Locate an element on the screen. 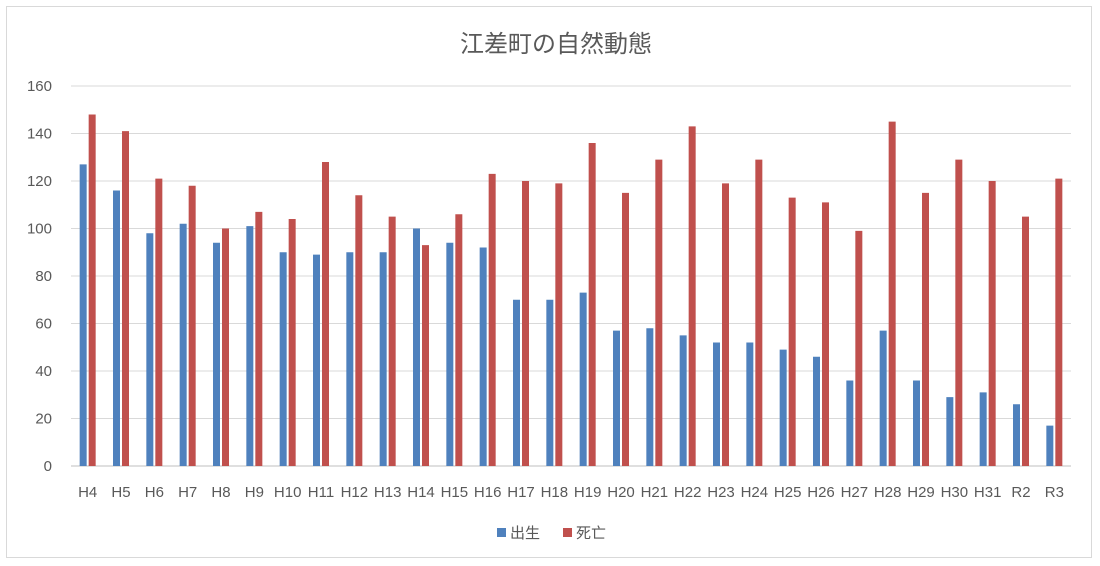 The height and width of the screenshot is (566, 1100). chart-title: 江差町の自然動態 is located at coordinates (556, 44).